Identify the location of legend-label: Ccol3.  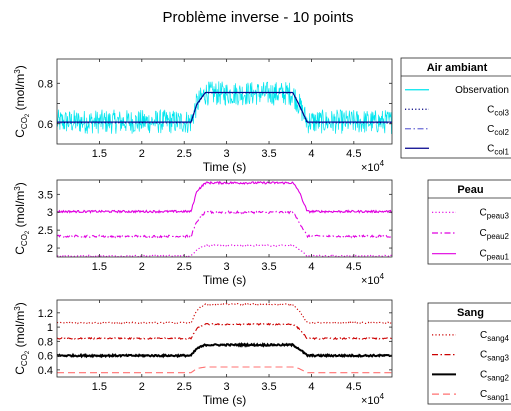
(498, 110).